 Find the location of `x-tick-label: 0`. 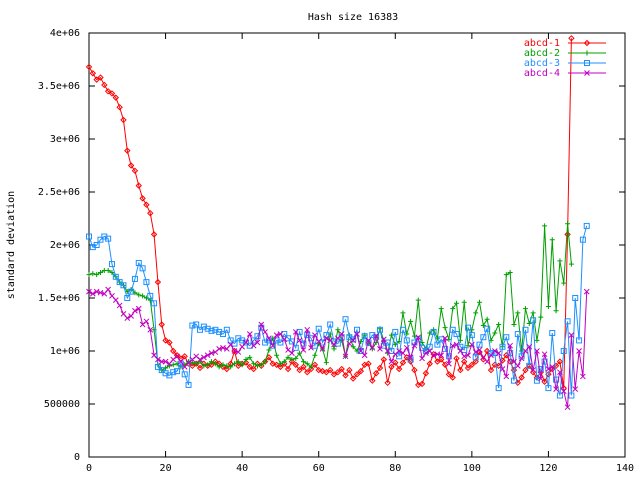

x-tick-label: 0 is located at coordinates (89, 468).